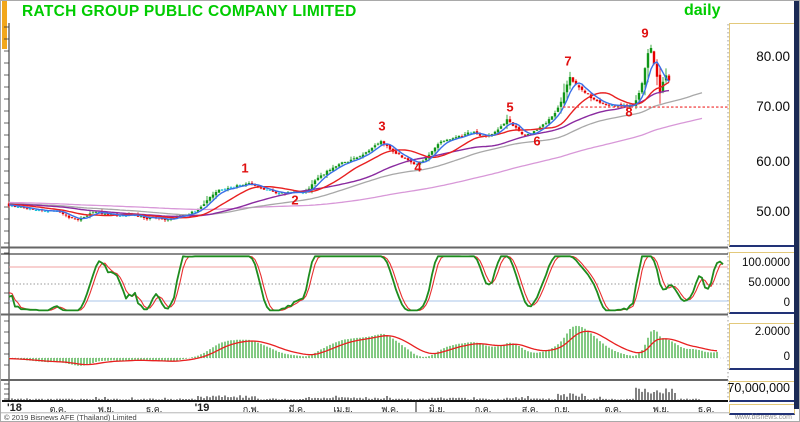 The height and width of the screenshot is (422, 800). I want to click on window-edge-strip, so click(796, 205).